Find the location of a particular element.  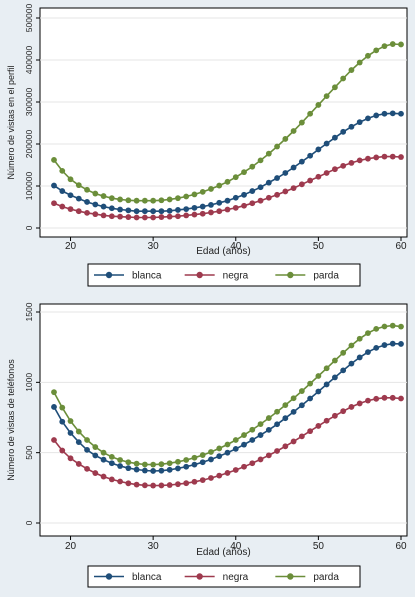

y-tick-label: 1000 is located at coordinates (29, 382).